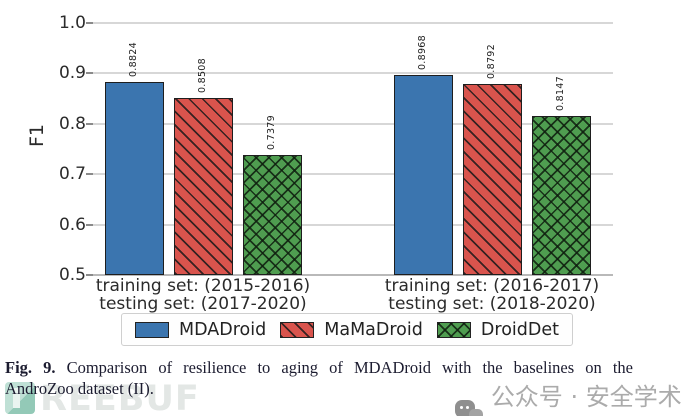 The height and width of the screenshot is (416, 690). I want to click on bar-value-label: 0.7379, so click(271, 133).